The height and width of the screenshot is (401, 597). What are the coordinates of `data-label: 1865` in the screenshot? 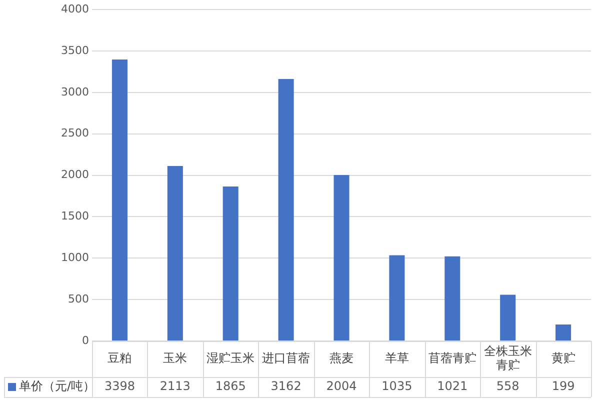 It's located at (230, 386).